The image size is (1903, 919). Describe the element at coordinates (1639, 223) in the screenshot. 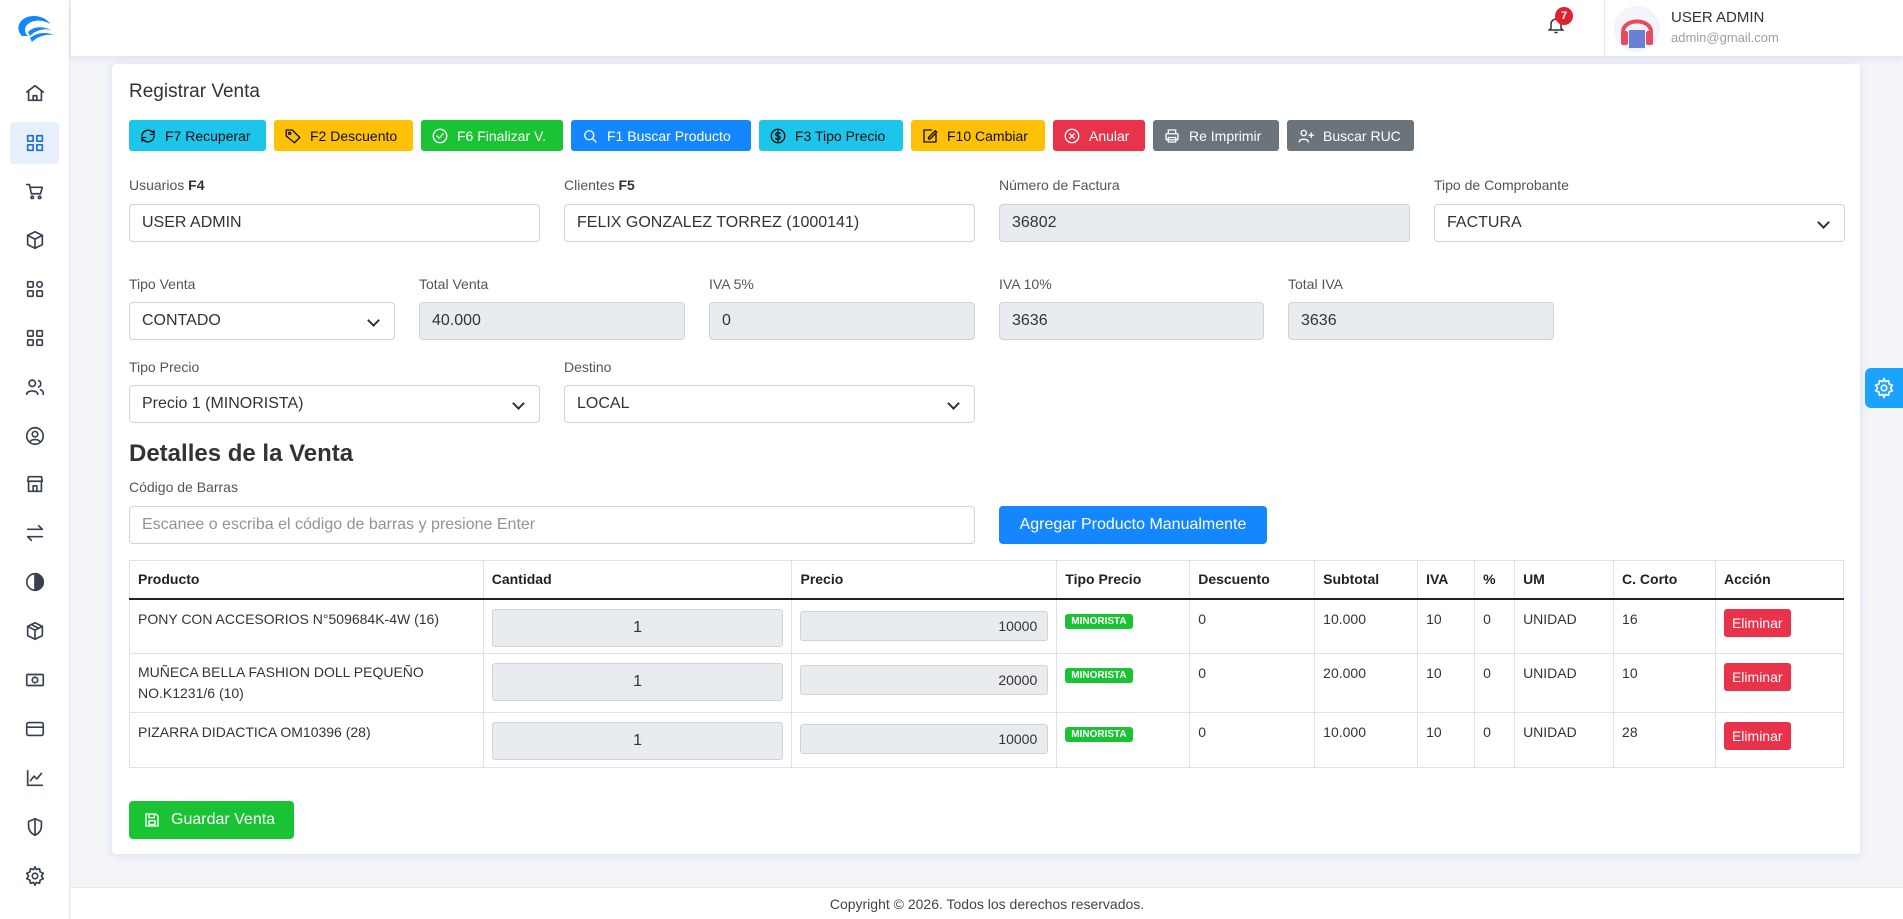

I see `comprobante-select: FACTURA` at that location.